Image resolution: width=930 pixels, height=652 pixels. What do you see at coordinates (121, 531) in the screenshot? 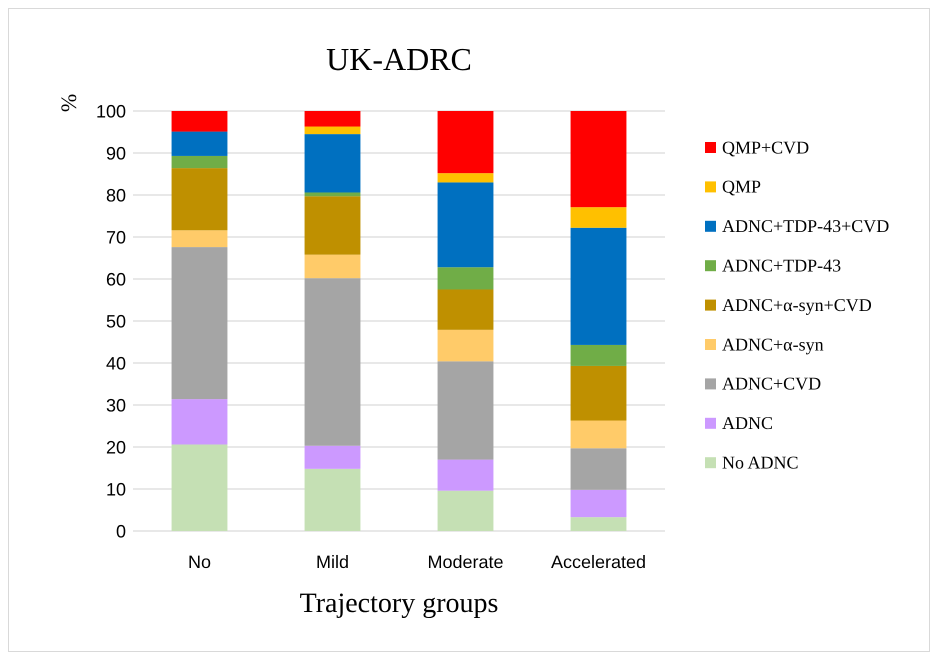
I see `y-tick-label: 0` at bounding box center [121, 531].